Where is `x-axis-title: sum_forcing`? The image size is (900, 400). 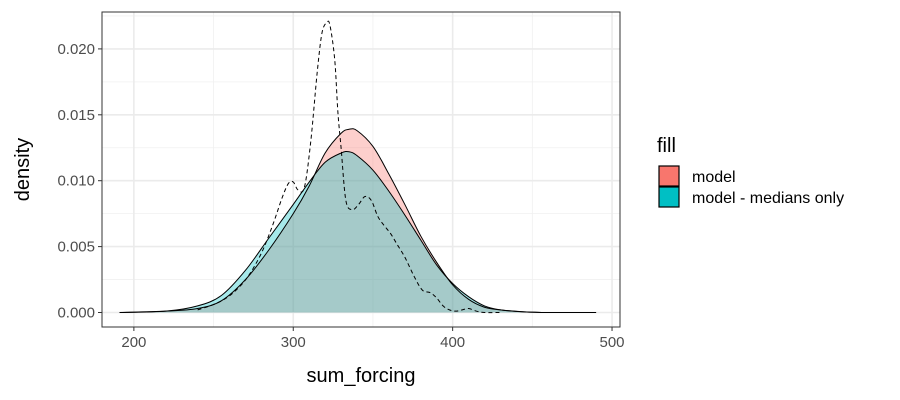 x-axis-title: sum_forcing is located at coordinates (361, 376).